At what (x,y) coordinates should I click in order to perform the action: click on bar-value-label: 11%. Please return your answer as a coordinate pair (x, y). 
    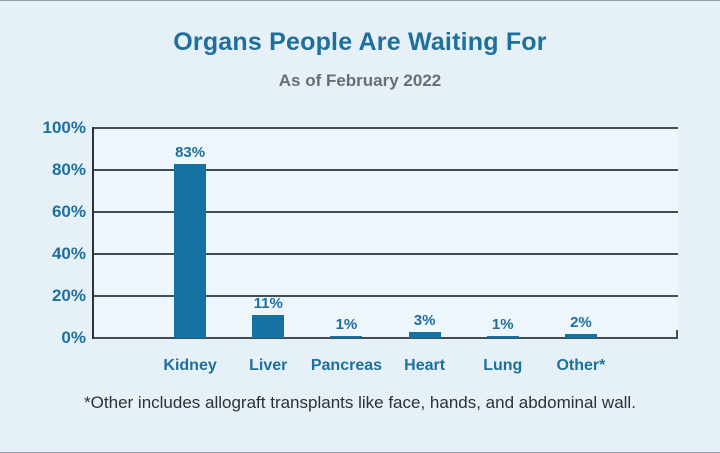
    Looking at the image, I should click on (268, 303).